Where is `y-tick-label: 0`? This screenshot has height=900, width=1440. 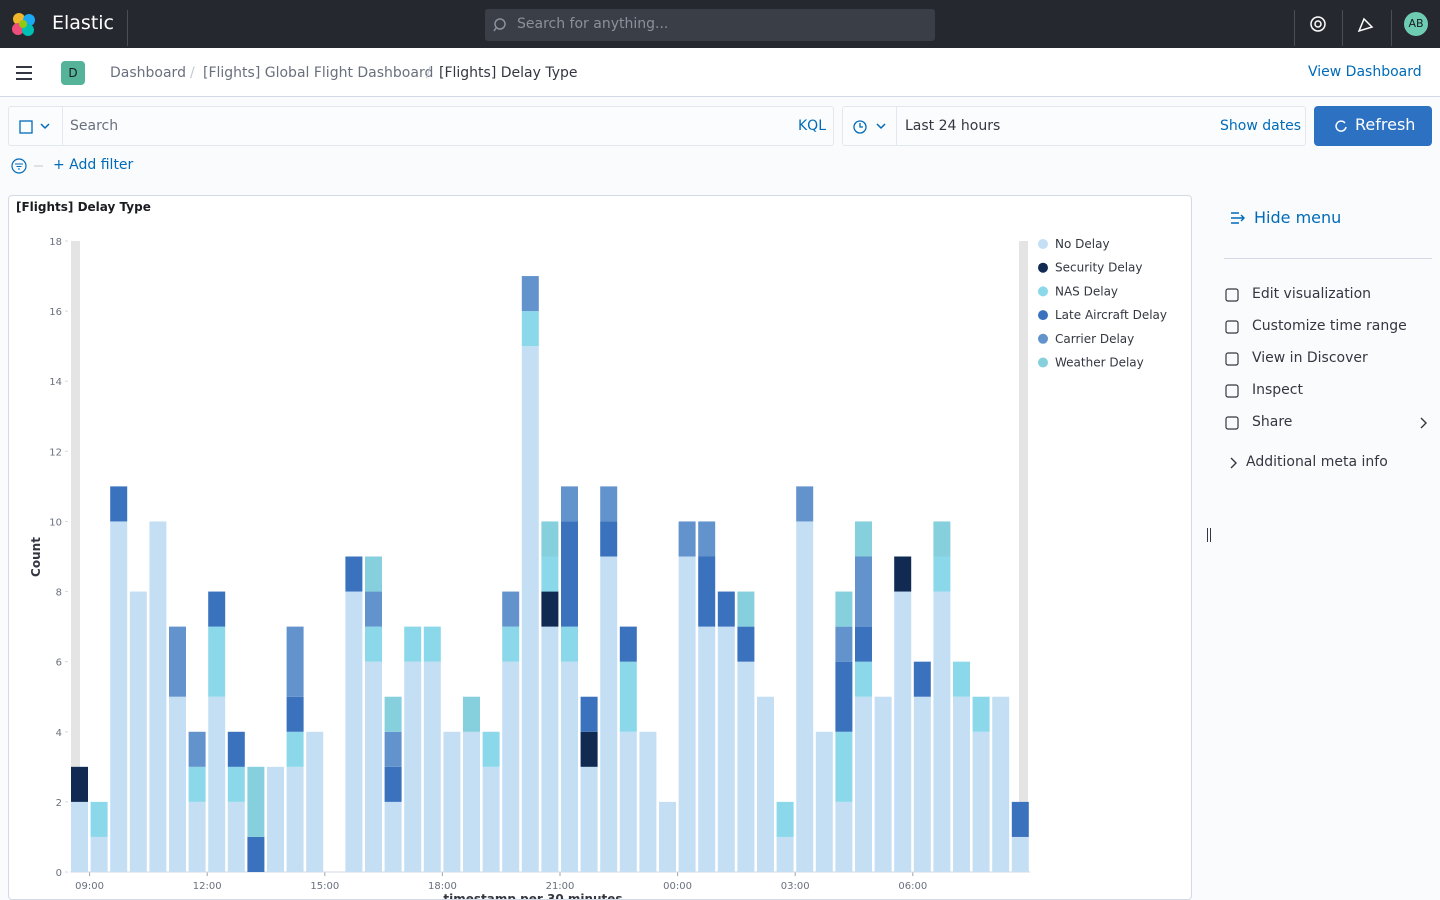 y-tick-label: 0 is located at coordinates (59, 873).